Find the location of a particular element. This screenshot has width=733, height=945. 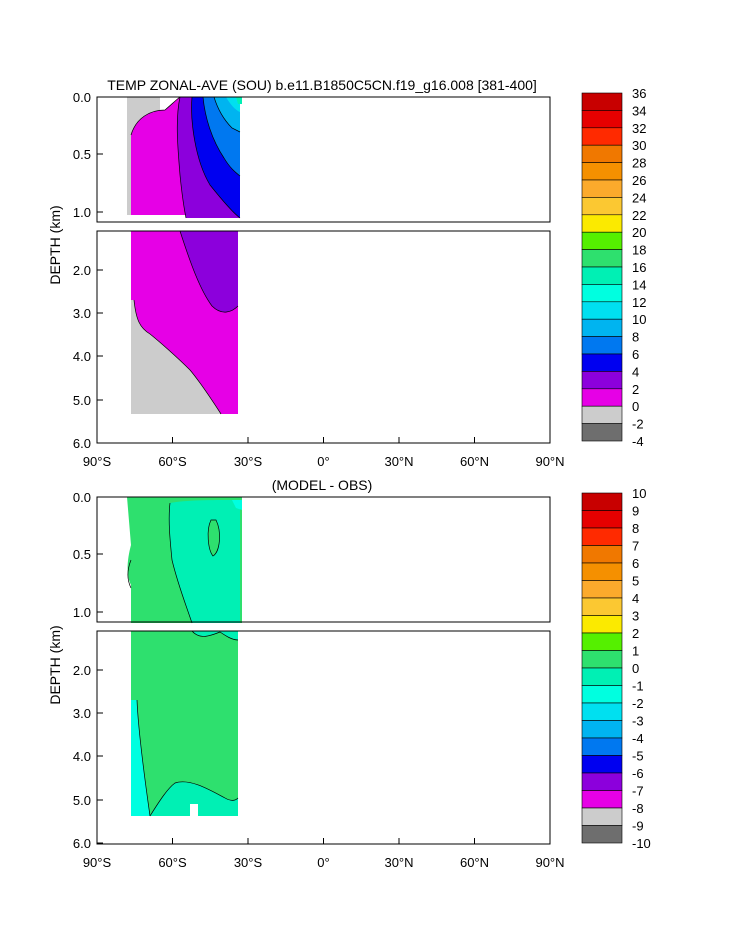

xtick-label: 90°S is located at coordinates (97, 862).